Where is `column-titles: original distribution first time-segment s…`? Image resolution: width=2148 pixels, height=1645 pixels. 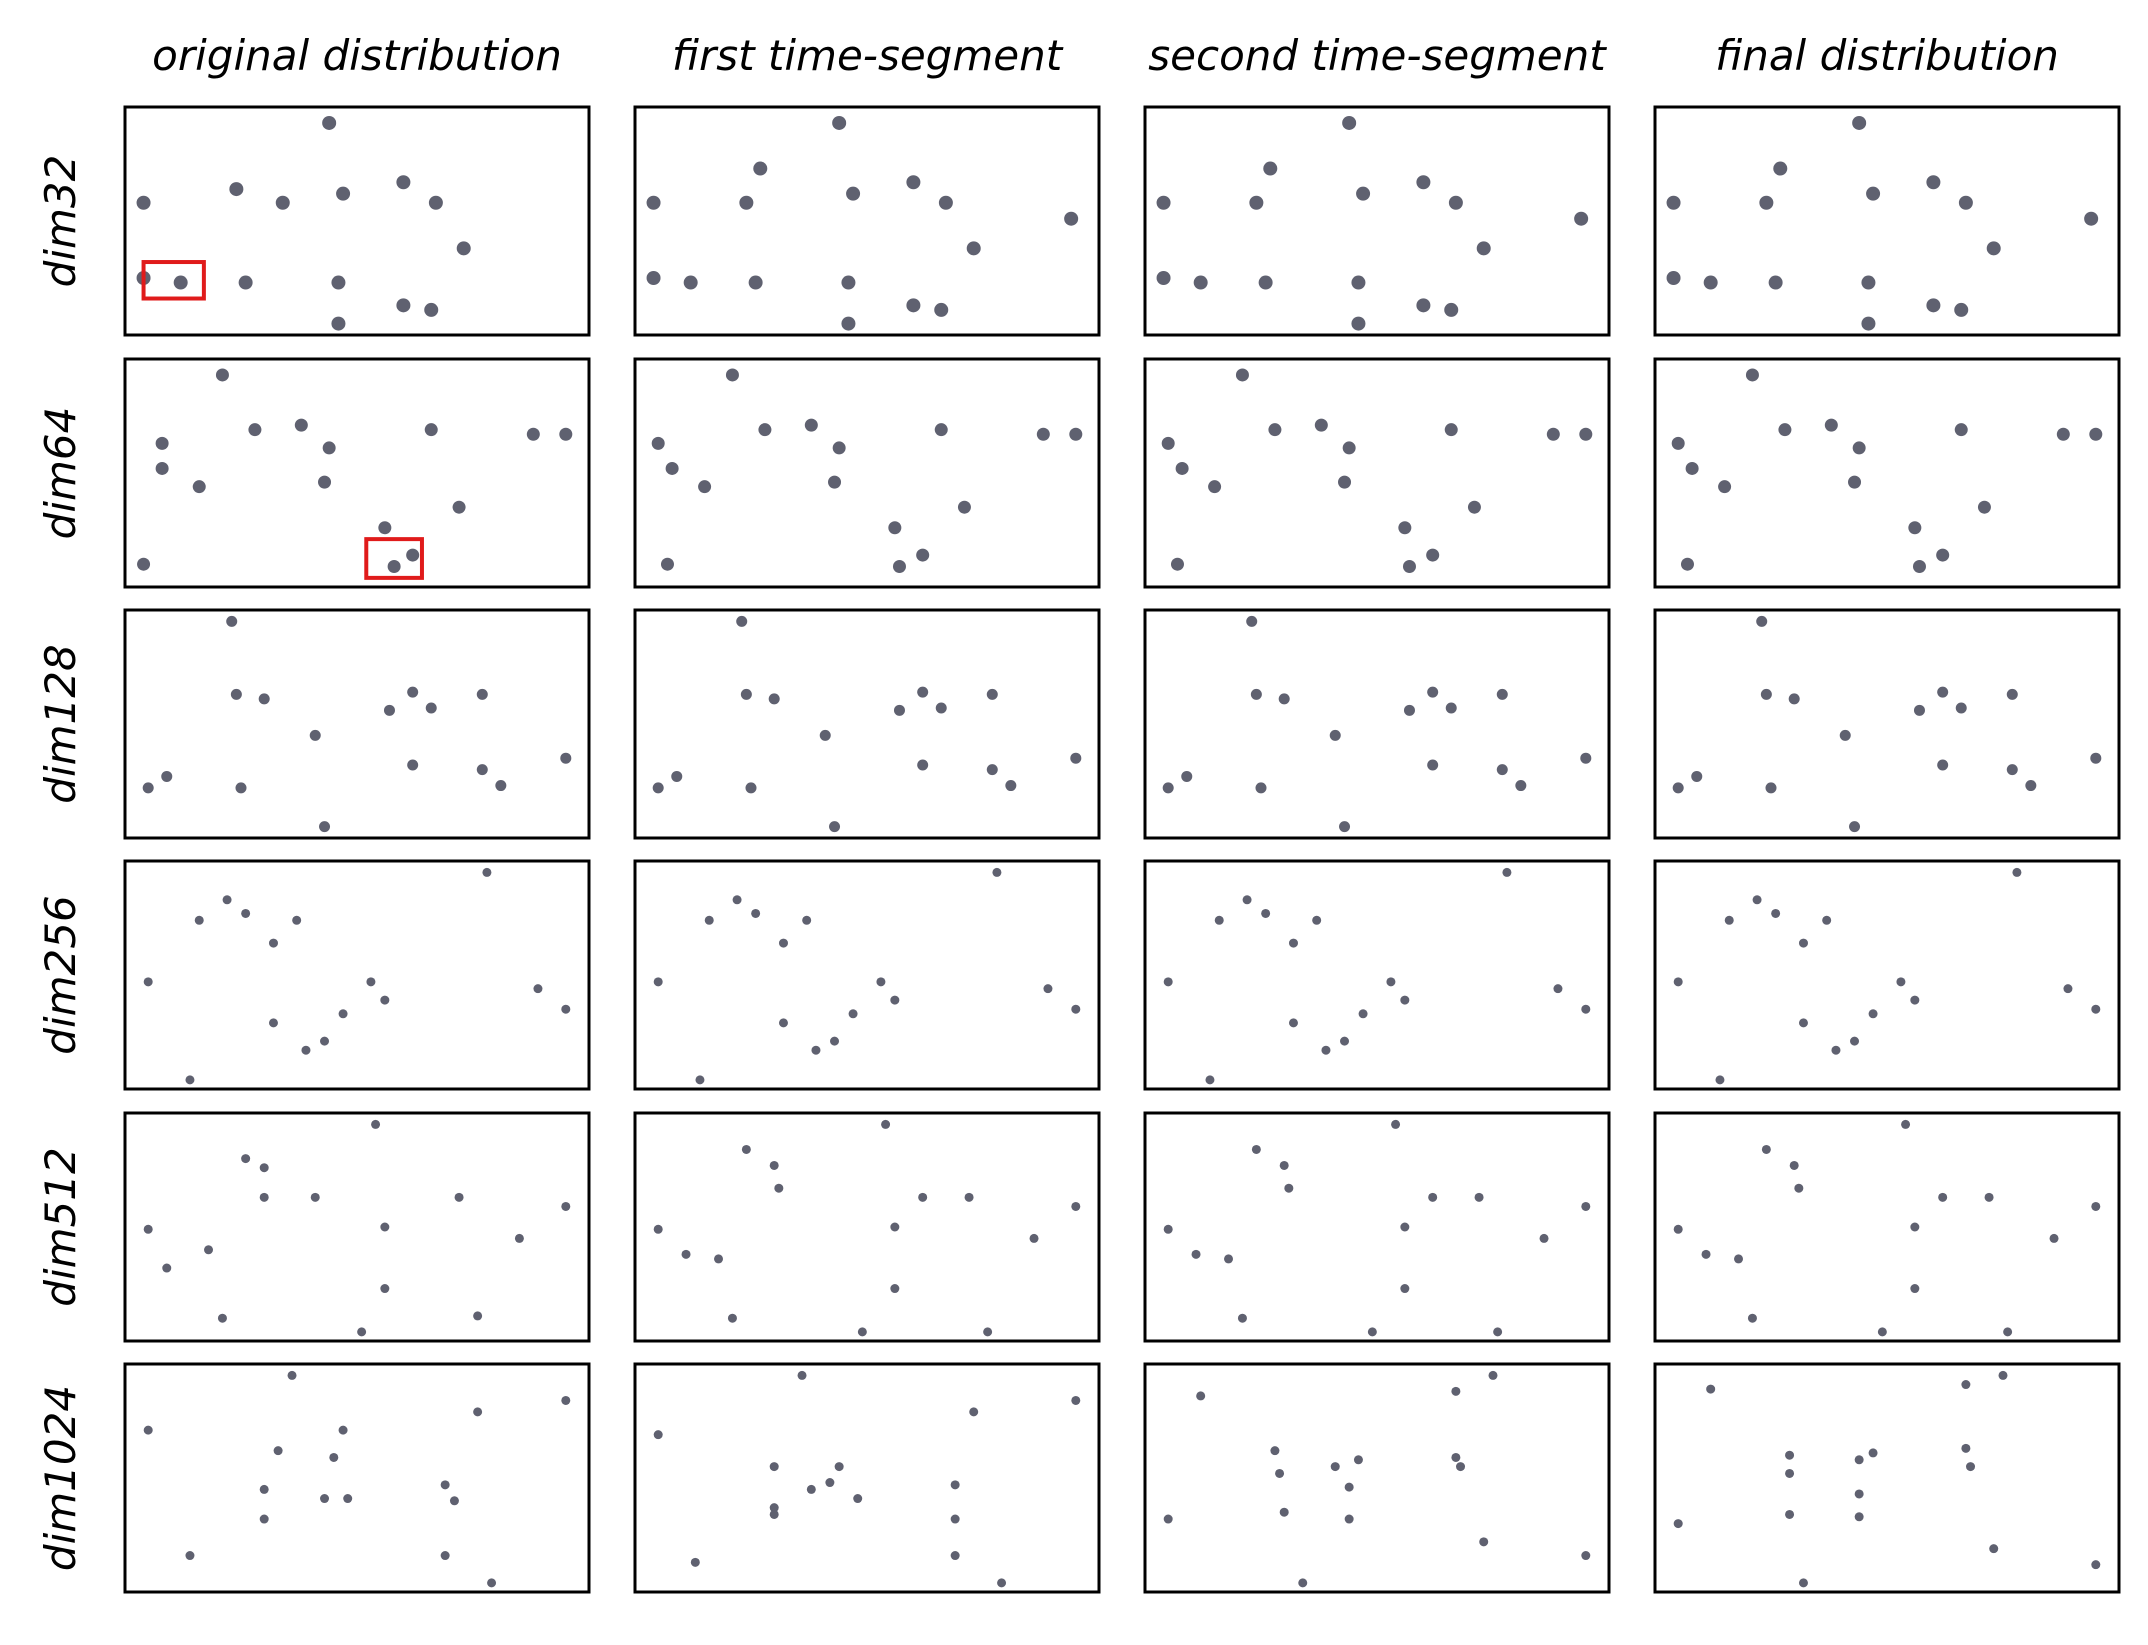 column-titles: original distribution first time-segment s… is located at coordinates (1105, 55).